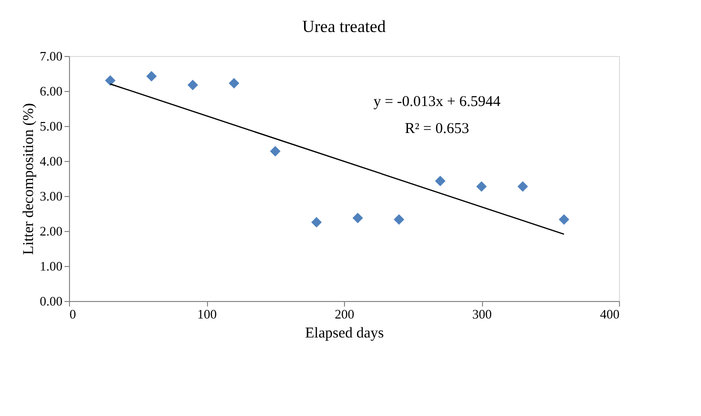 The image size is (701, 416). What do you see at coordinates (51, 56) in the screenshot?
I see `y-tick-label: 7.00` at bounding box center [51, 56].